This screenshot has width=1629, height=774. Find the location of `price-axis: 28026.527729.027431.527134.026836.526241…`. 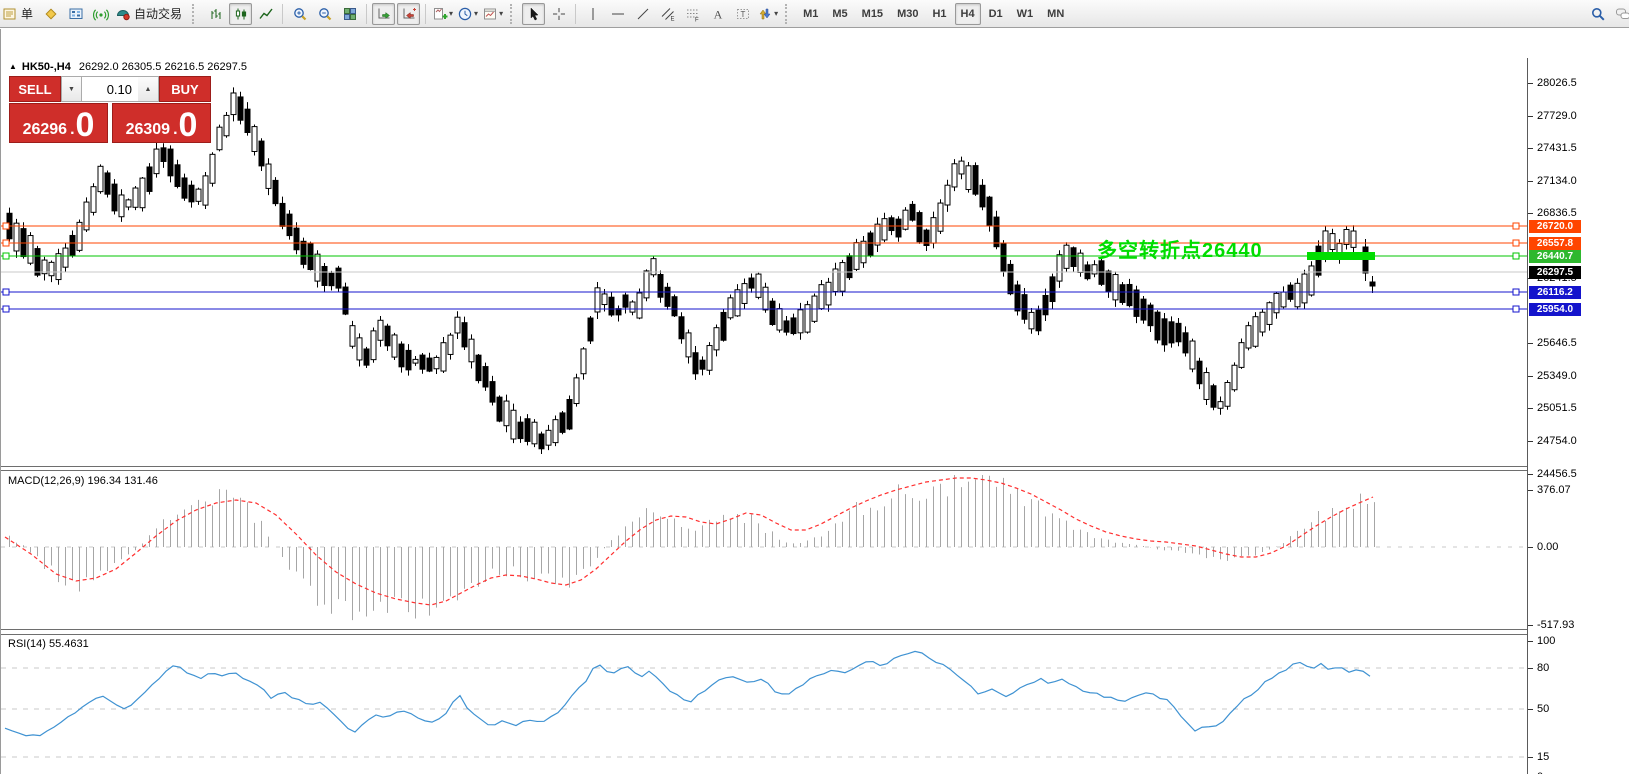

price-axis: 28026.527729.027431.527134.026836.526241… is located at coordinates (1578, 416).